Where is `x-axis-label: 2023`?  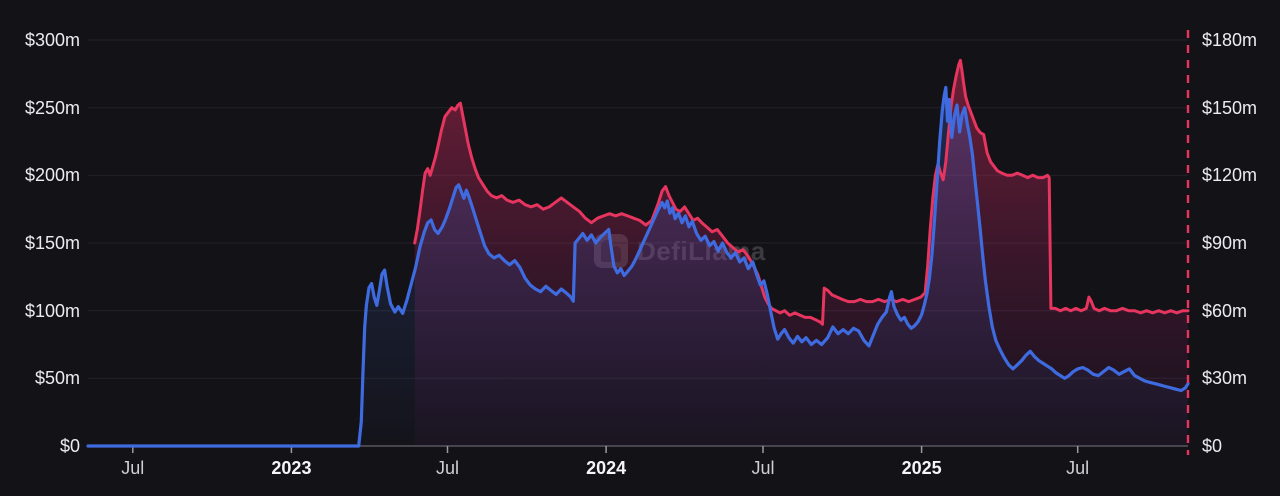 x-axis-label: 2023 is located at coordinates (291, 468).